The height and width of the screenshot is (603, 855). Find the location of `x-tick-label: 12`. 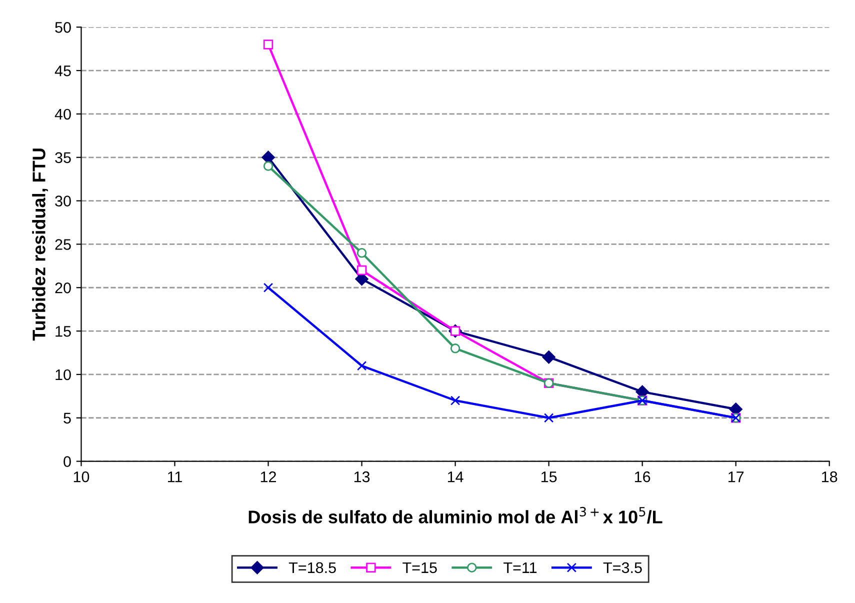

x-tick-label: 12 is located at coordinates (268, 476).